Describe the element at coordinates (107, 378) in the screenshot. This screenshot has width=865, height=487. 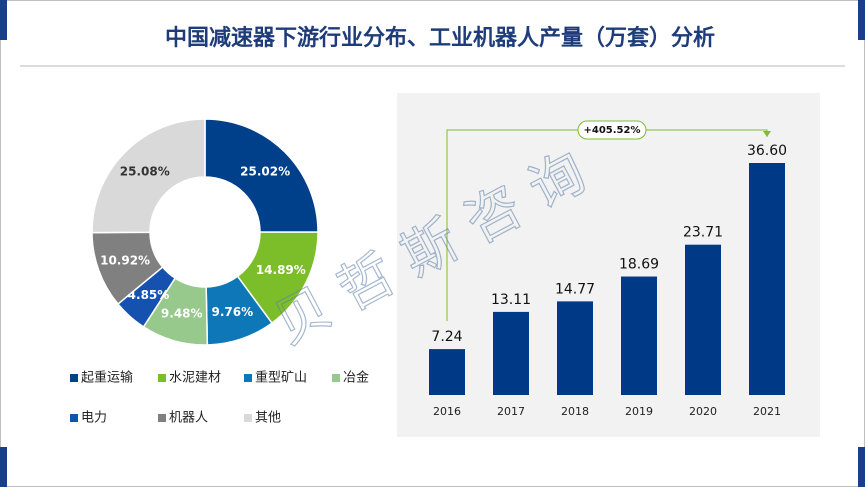
I see `legend-label: 起重运输` at that location.